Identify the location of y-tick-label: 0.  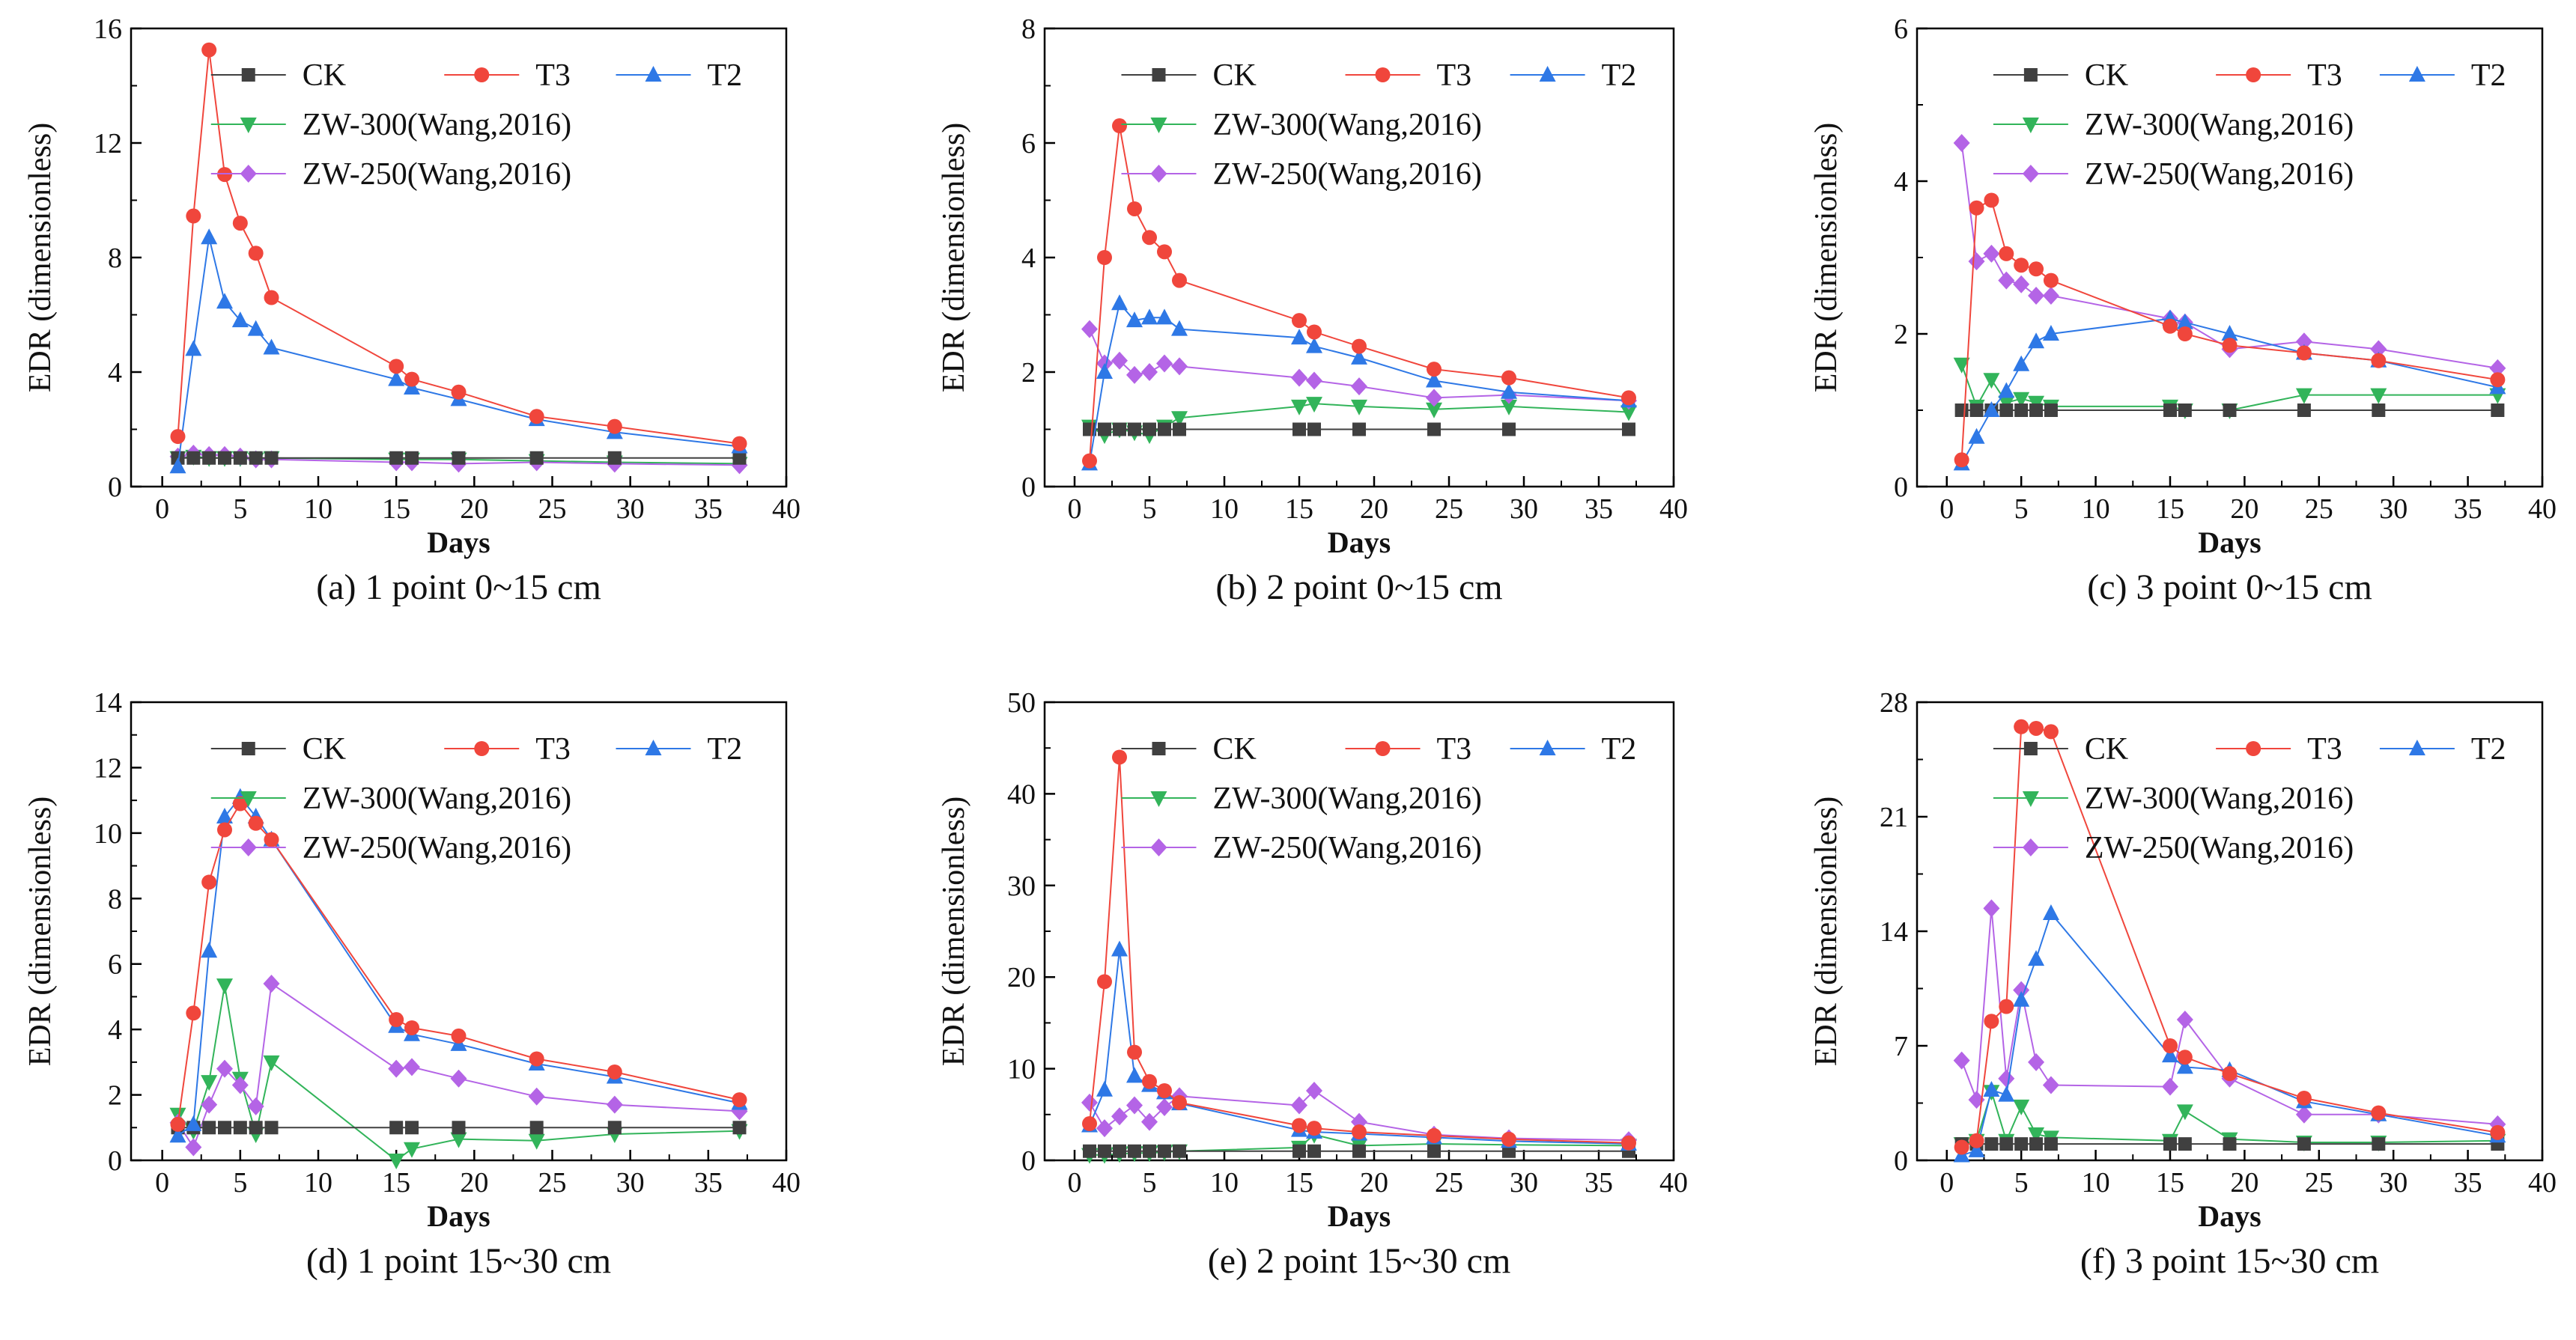
(115, 487).